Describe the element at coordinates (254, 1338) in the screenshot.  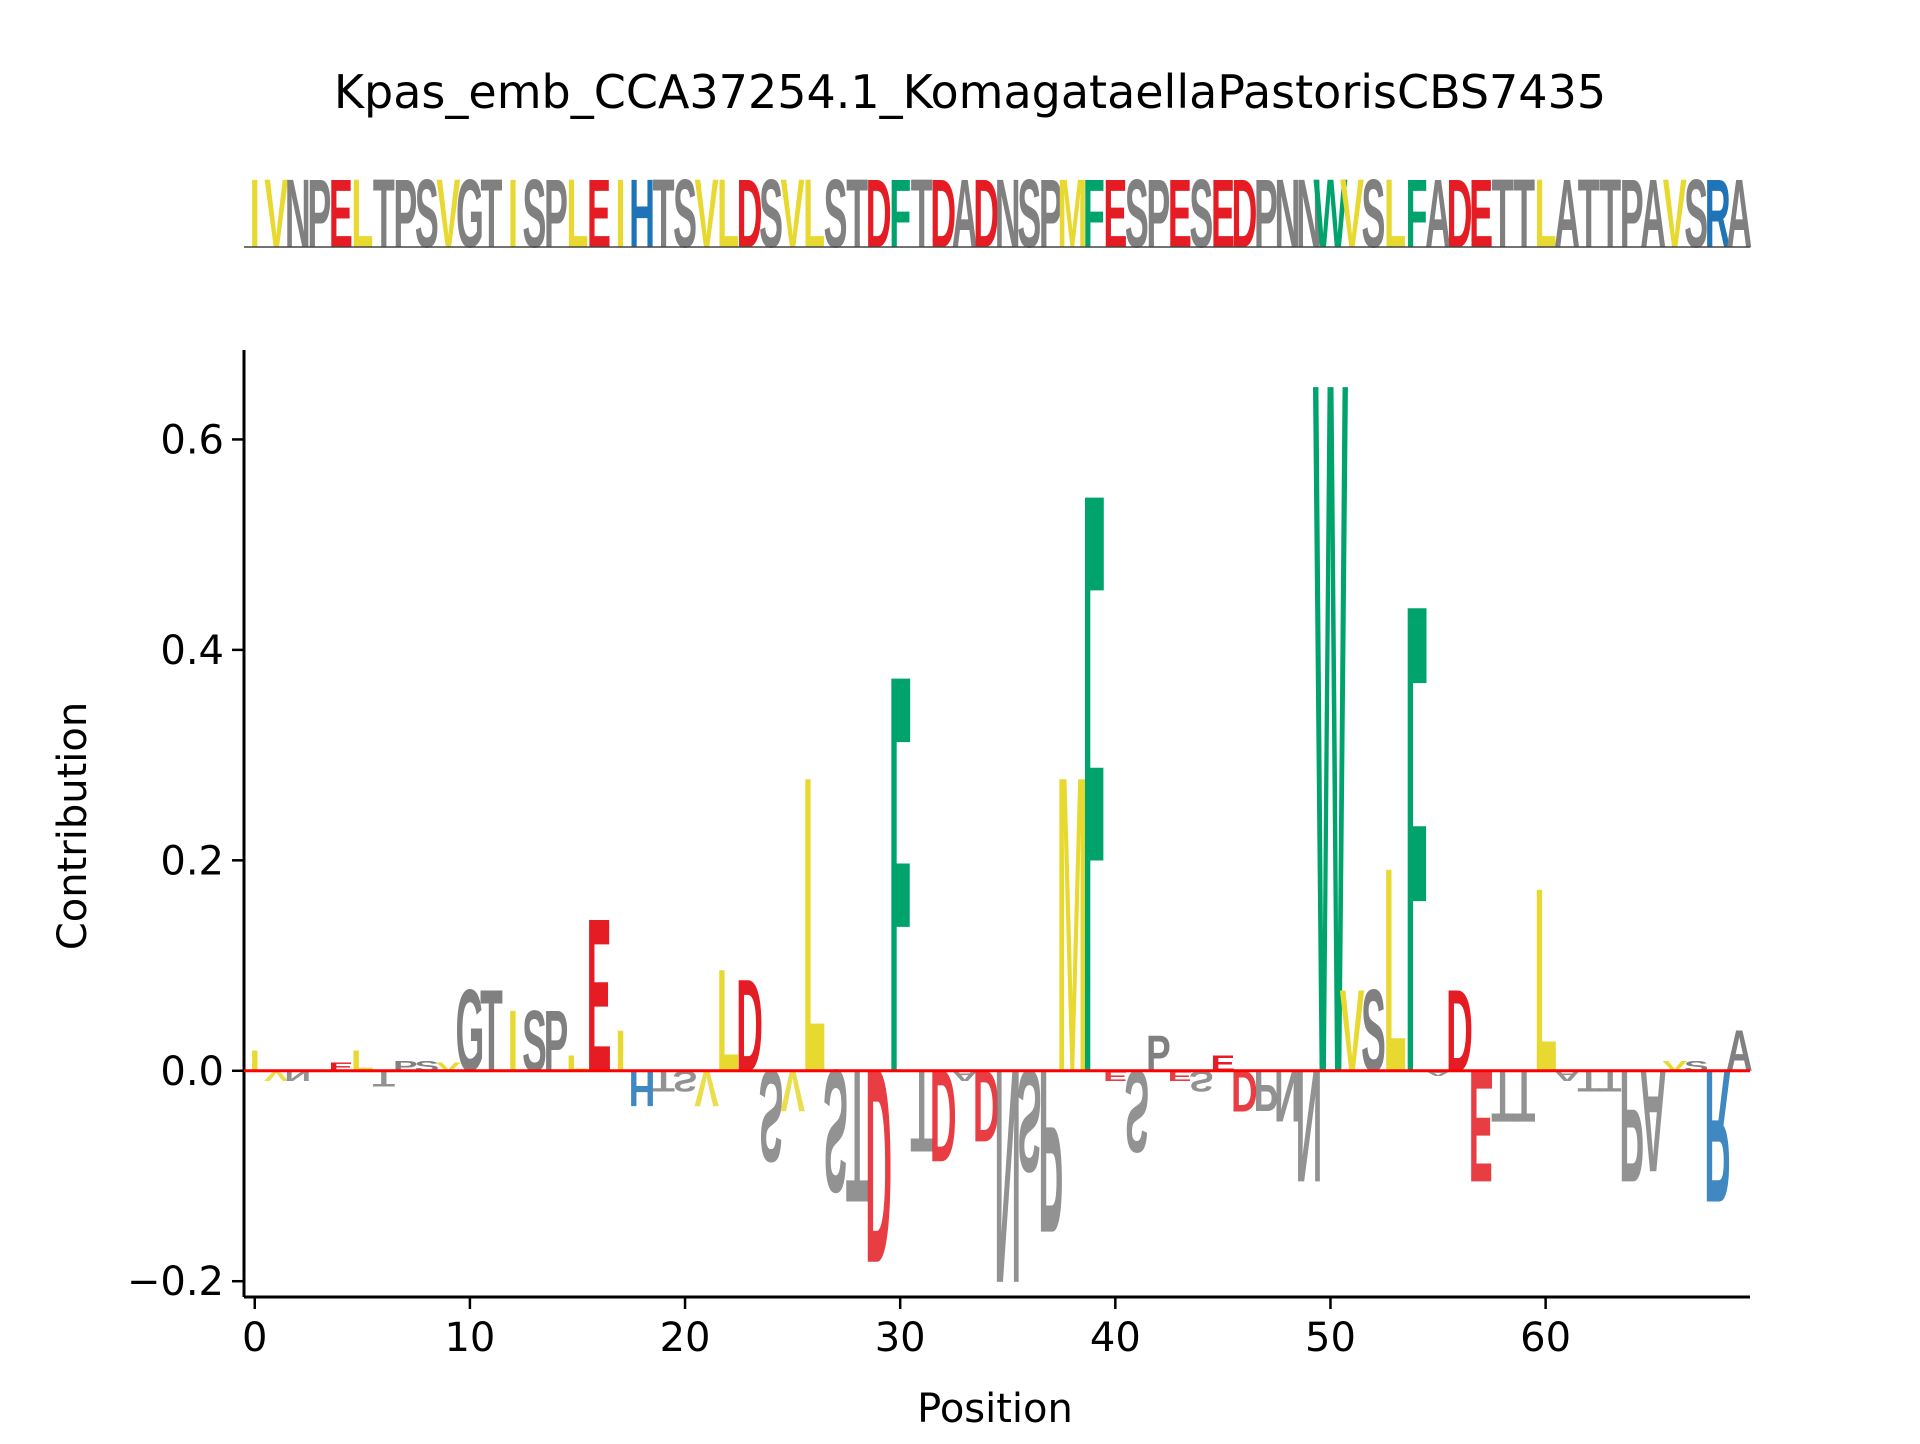
I see `x-tick-label: 0` at that location.